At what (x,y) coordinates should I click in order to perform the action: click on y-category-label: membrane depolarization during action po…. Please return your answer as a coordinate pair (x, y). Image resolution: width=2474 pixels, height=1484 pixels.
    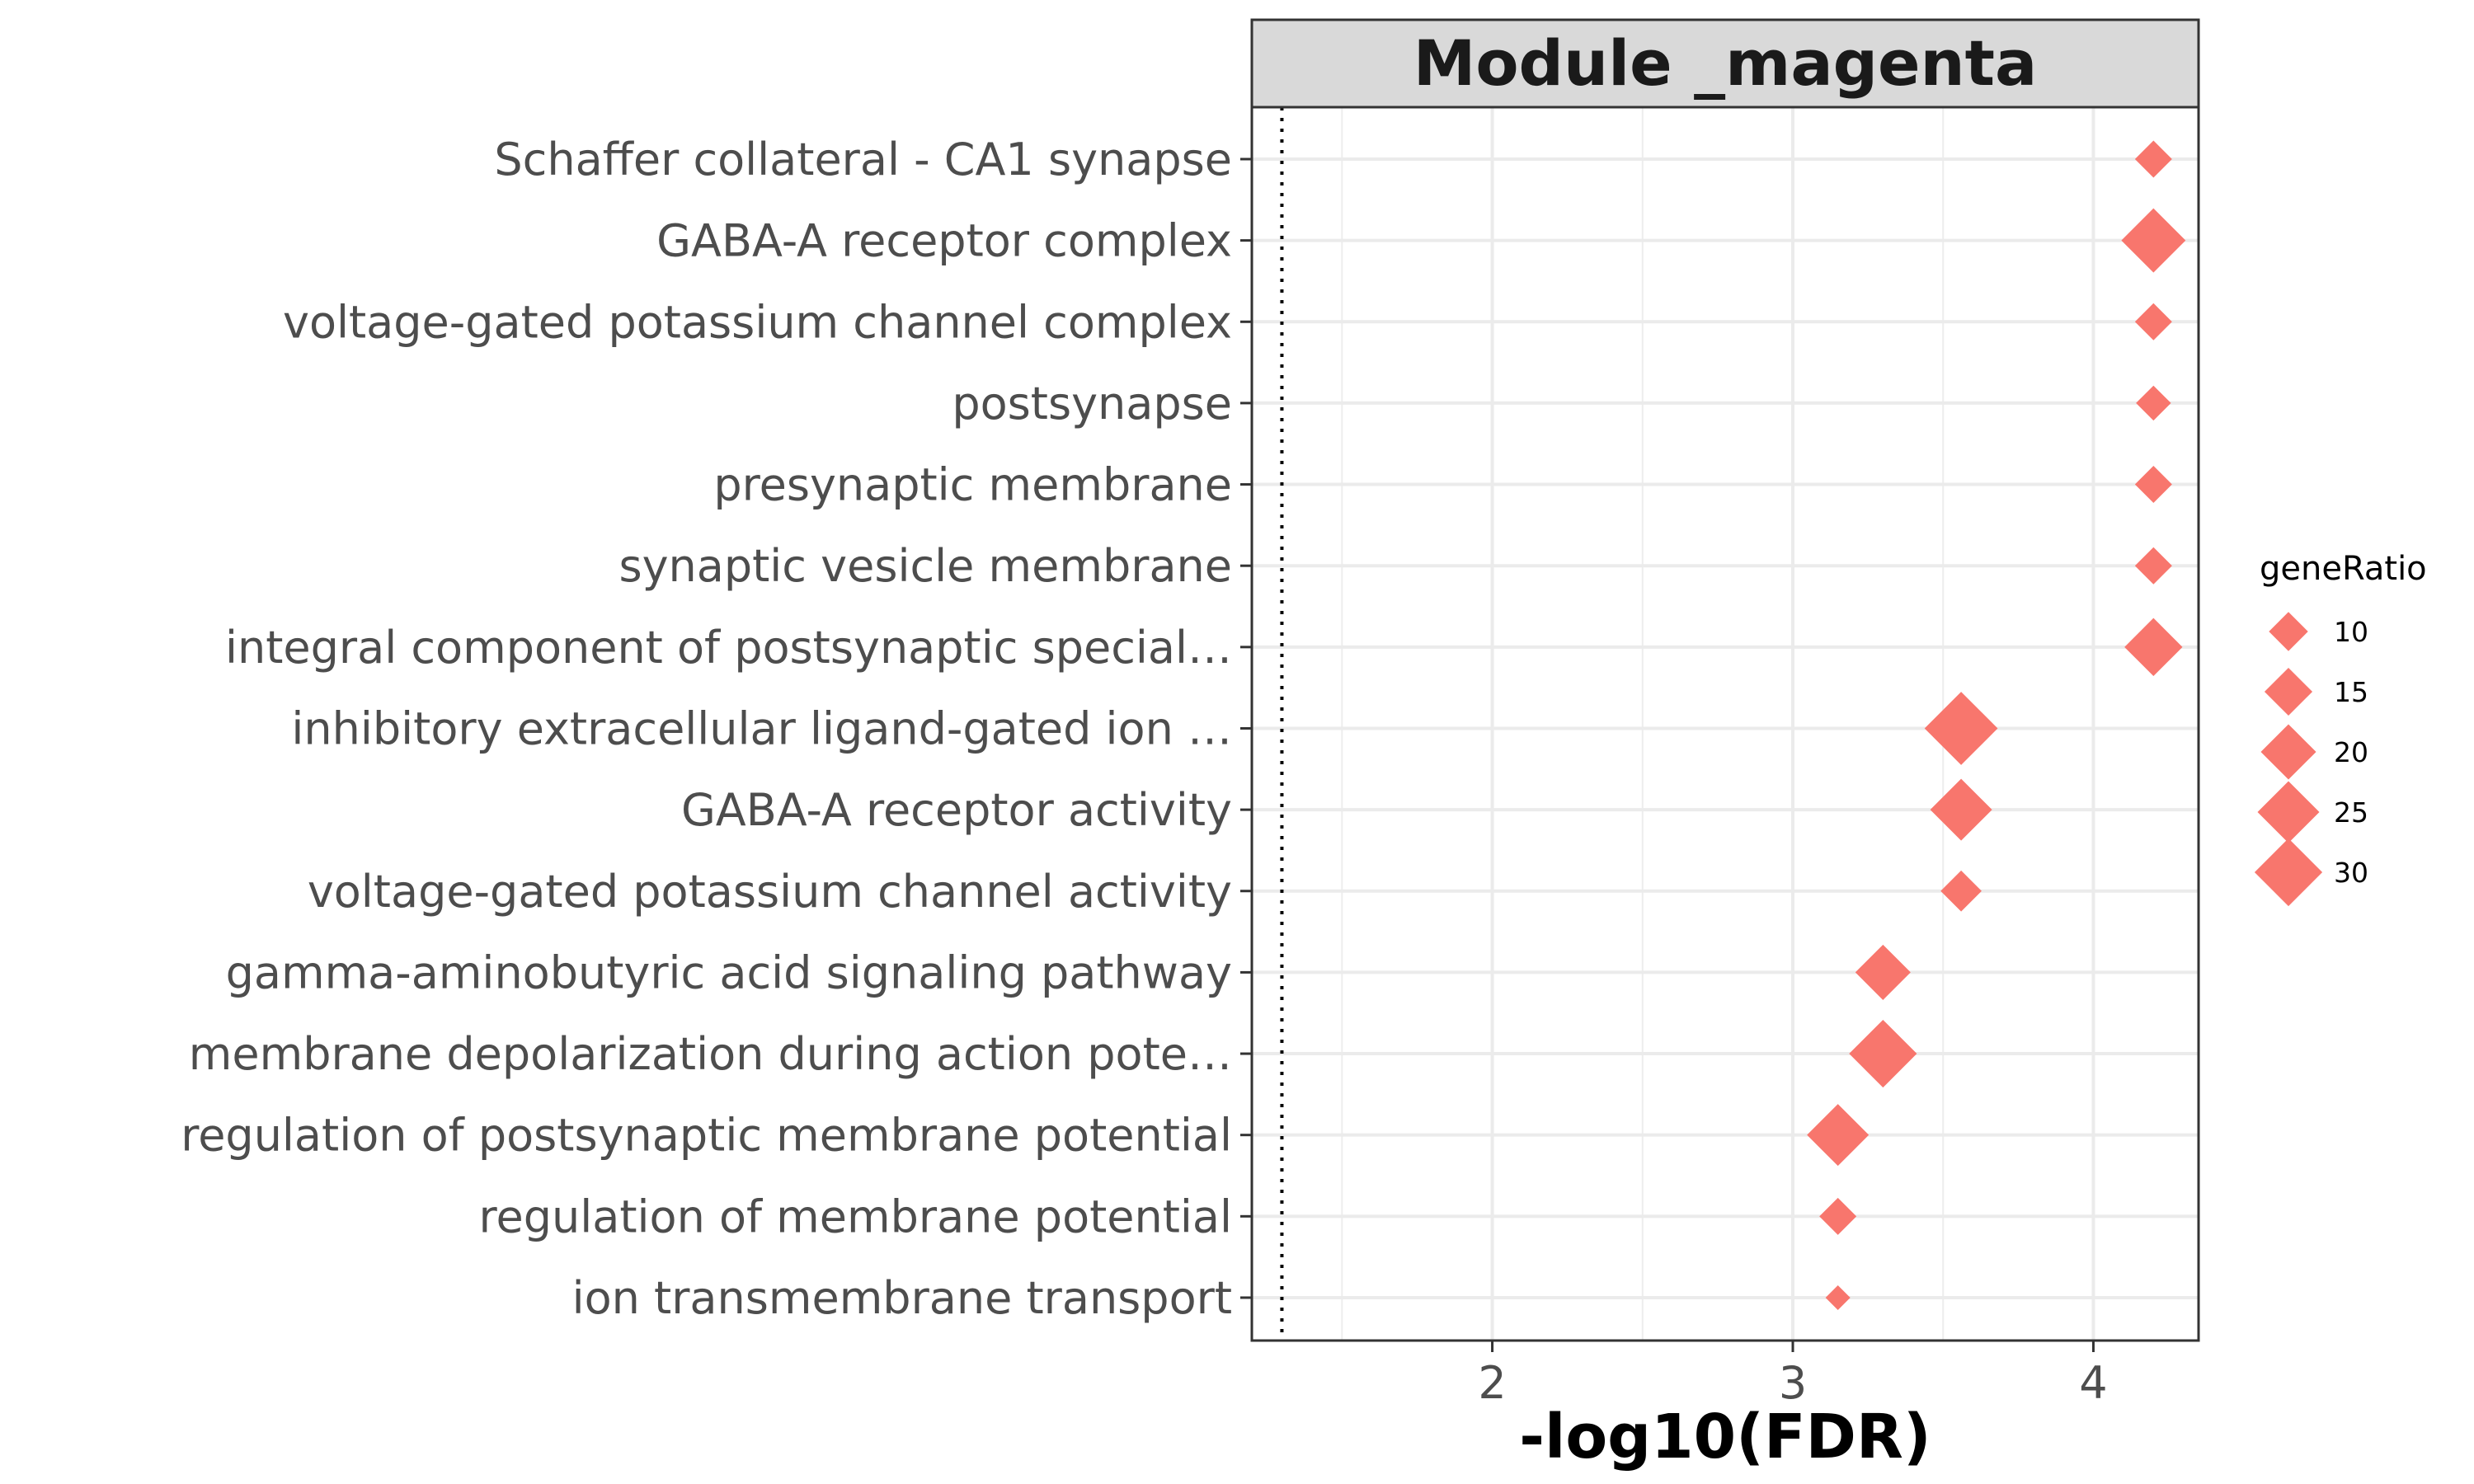
    Looking at the image, I should click on (710, 1054).